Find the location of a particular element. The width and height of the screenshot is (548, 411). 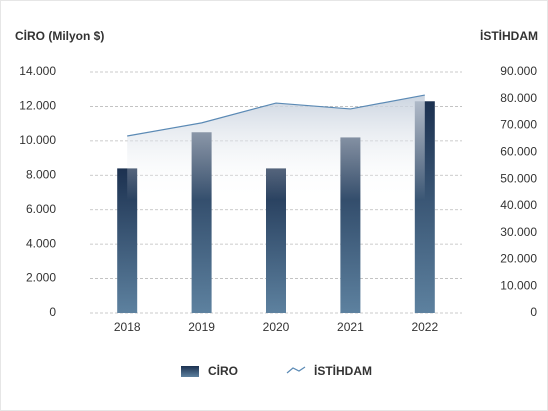

y2-tick-label: 40.000 is located at coordinates (518, 205).